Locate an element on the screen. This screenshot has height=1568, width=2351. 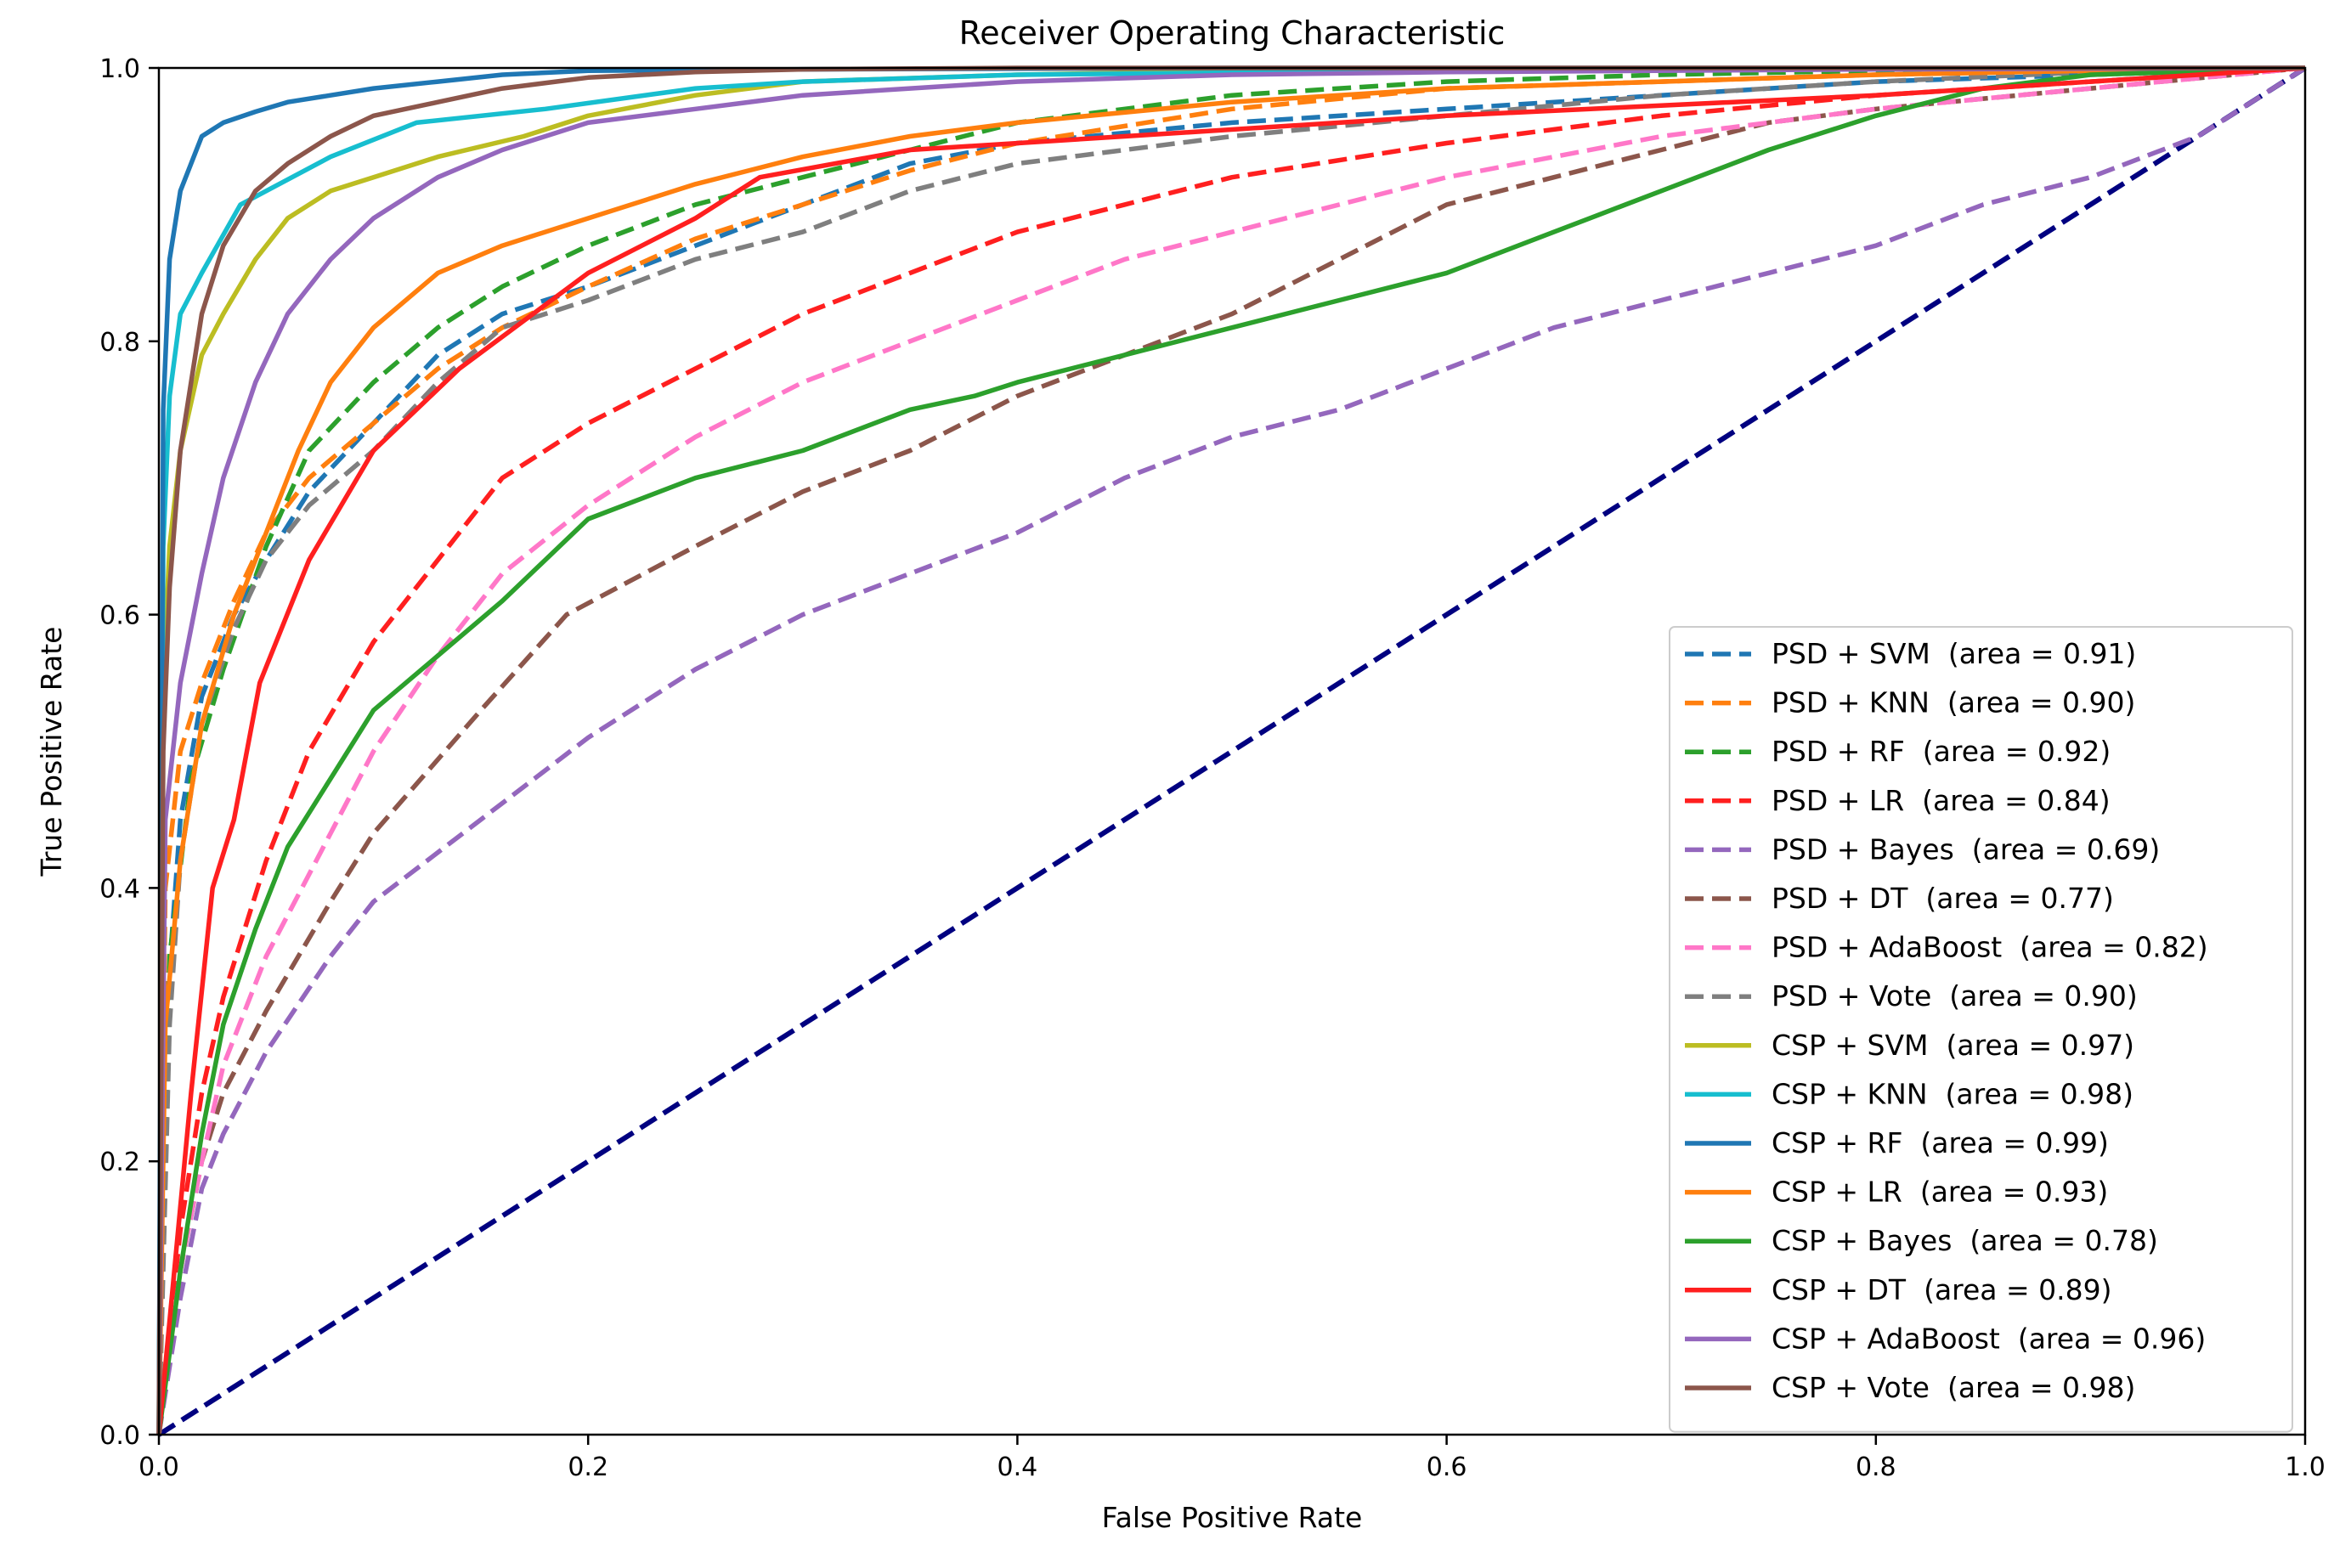
x-tick-label: 0.6 is located at coordinates (1447, 1467).